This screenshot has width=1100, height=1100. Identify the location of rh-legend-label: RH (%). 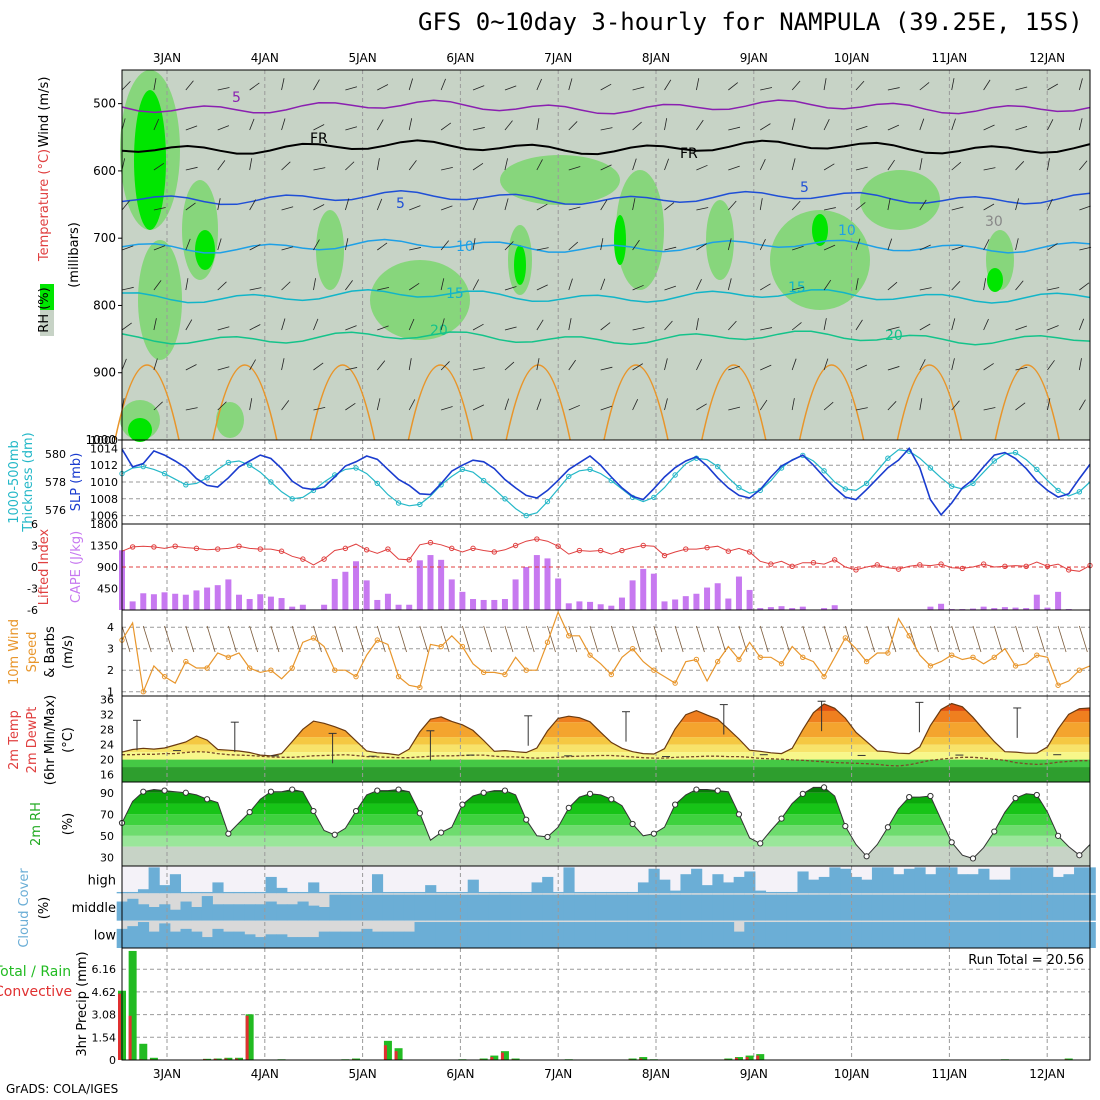
(44, 309).